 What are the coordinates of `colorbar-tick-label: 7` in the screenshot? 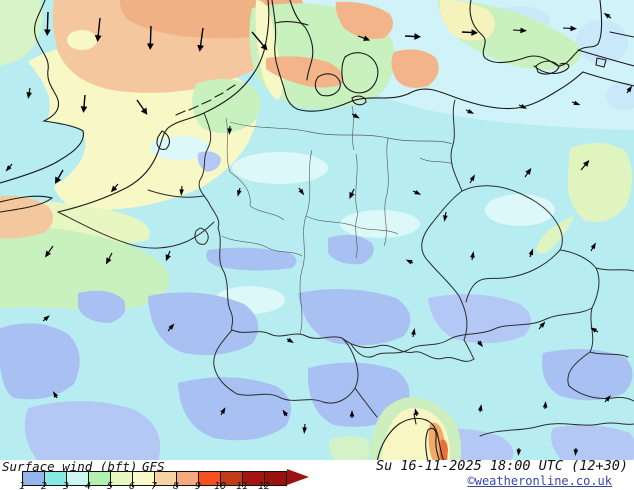 It's located at (154, 485).